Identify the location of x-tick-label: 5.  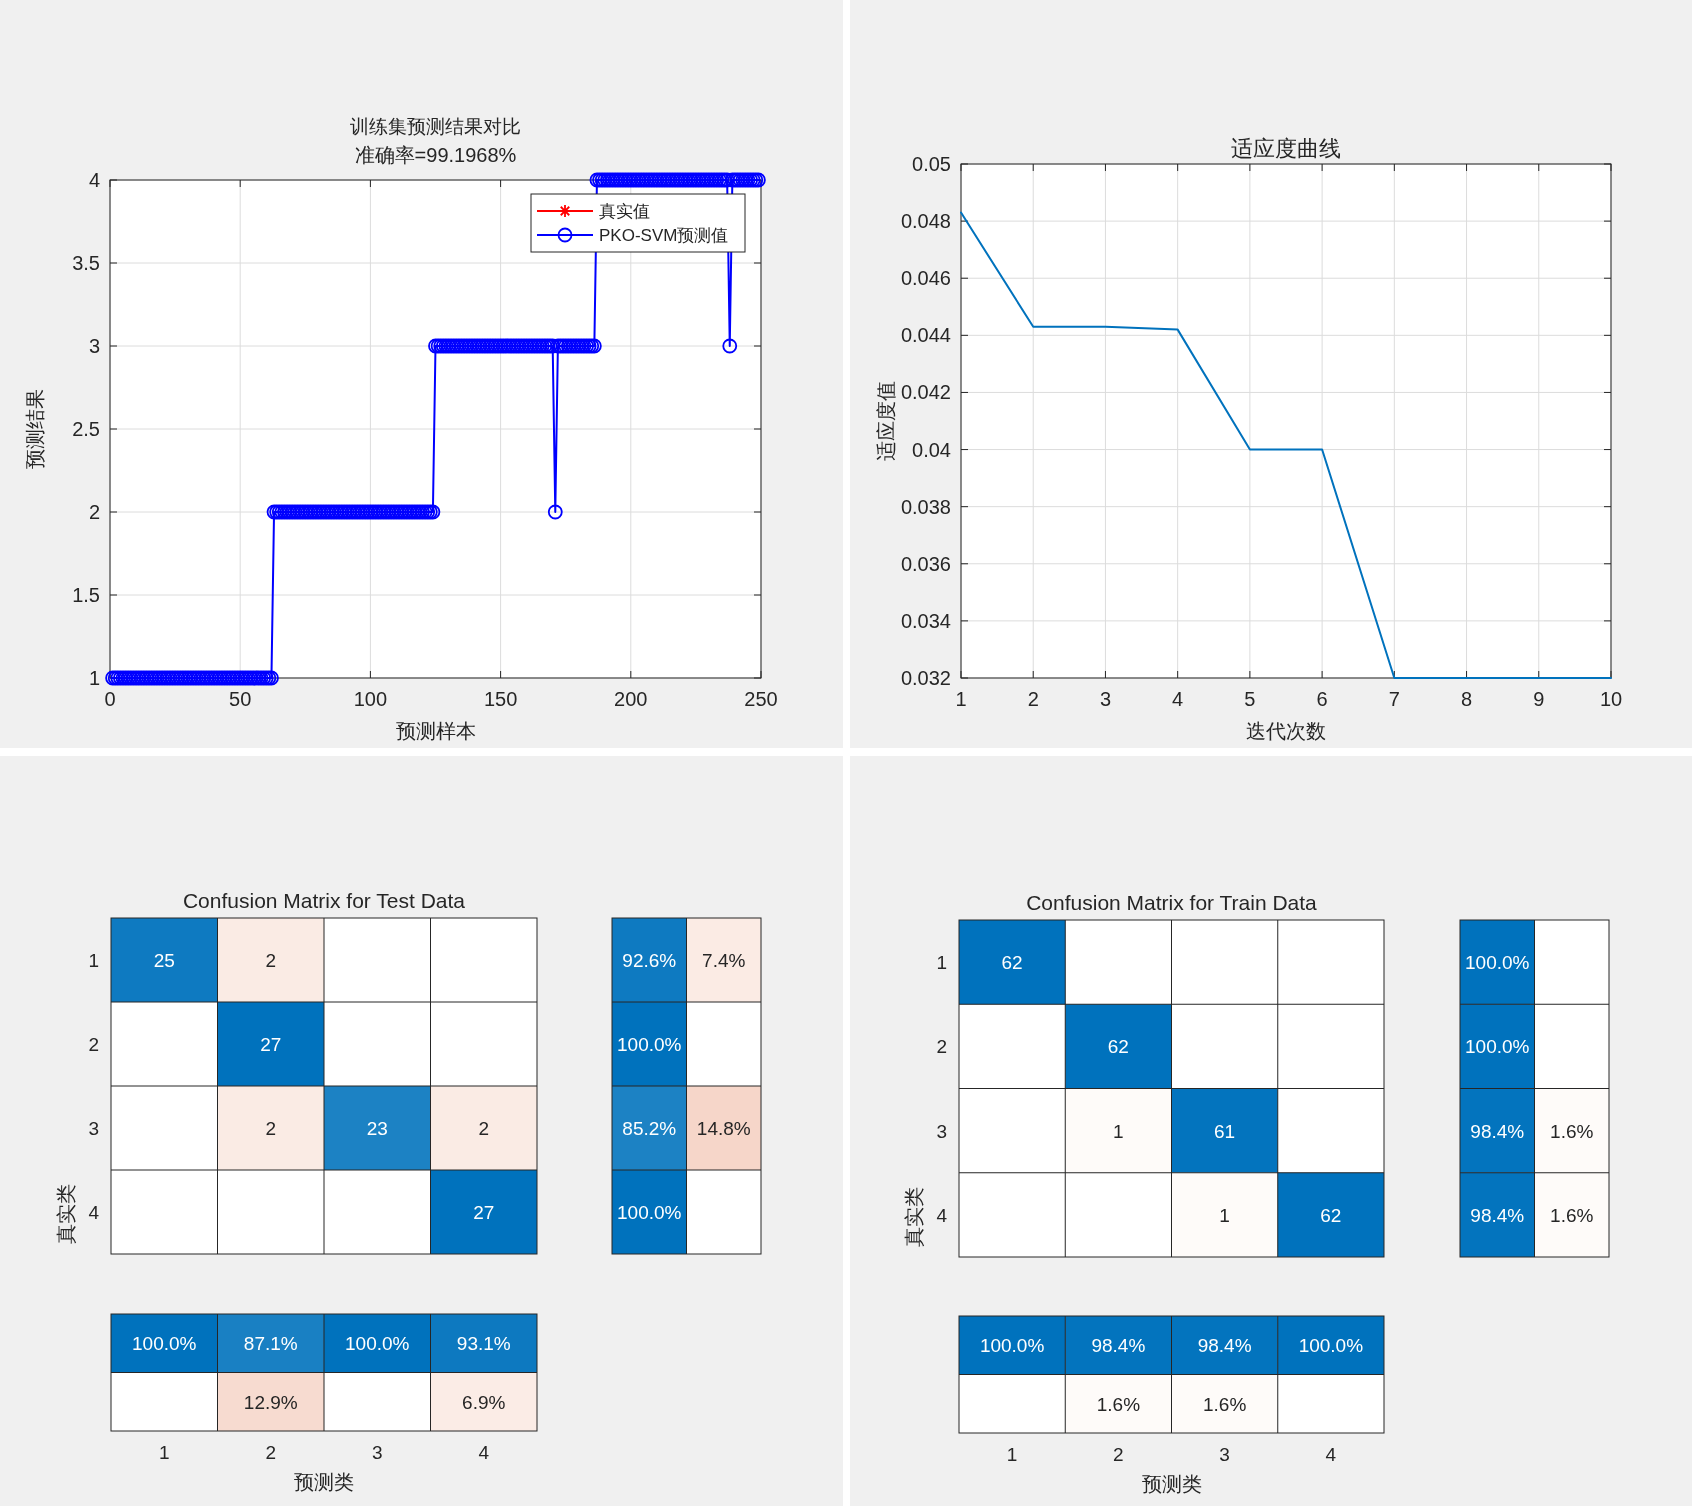
(1250, 699).